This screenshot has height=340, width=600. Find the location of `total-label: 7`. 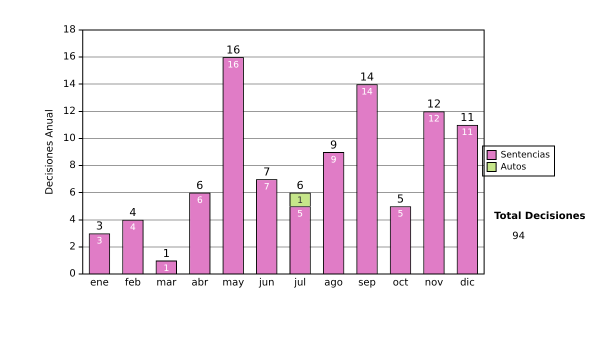

total-label: 7 is located at coordinates (266, 171).